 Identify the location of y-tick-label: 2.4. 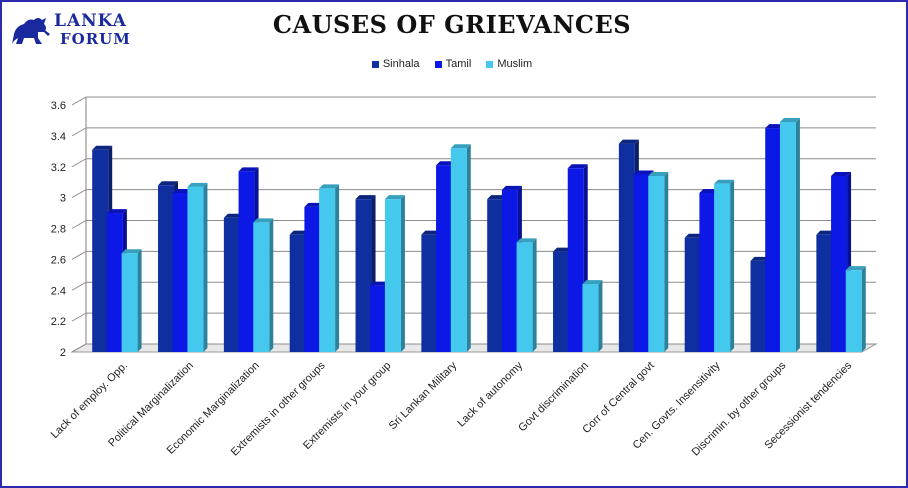
(58, 291).